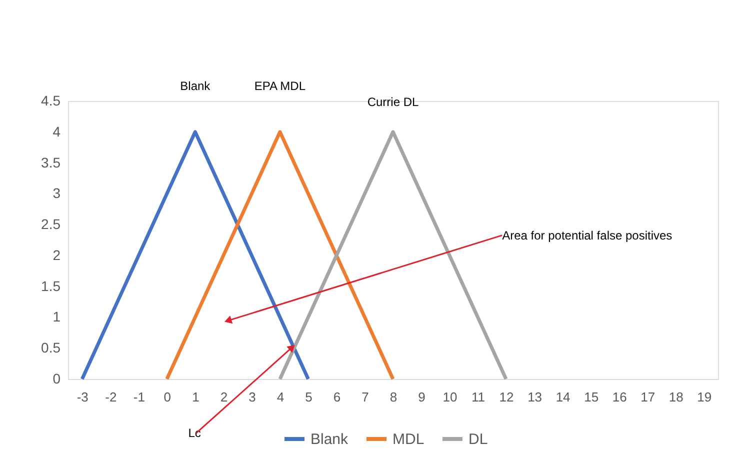  What do you see at coordinates (252, 397) in the screenshot?
I see `x-tick-label: 3` at bounding box center [252, 397].